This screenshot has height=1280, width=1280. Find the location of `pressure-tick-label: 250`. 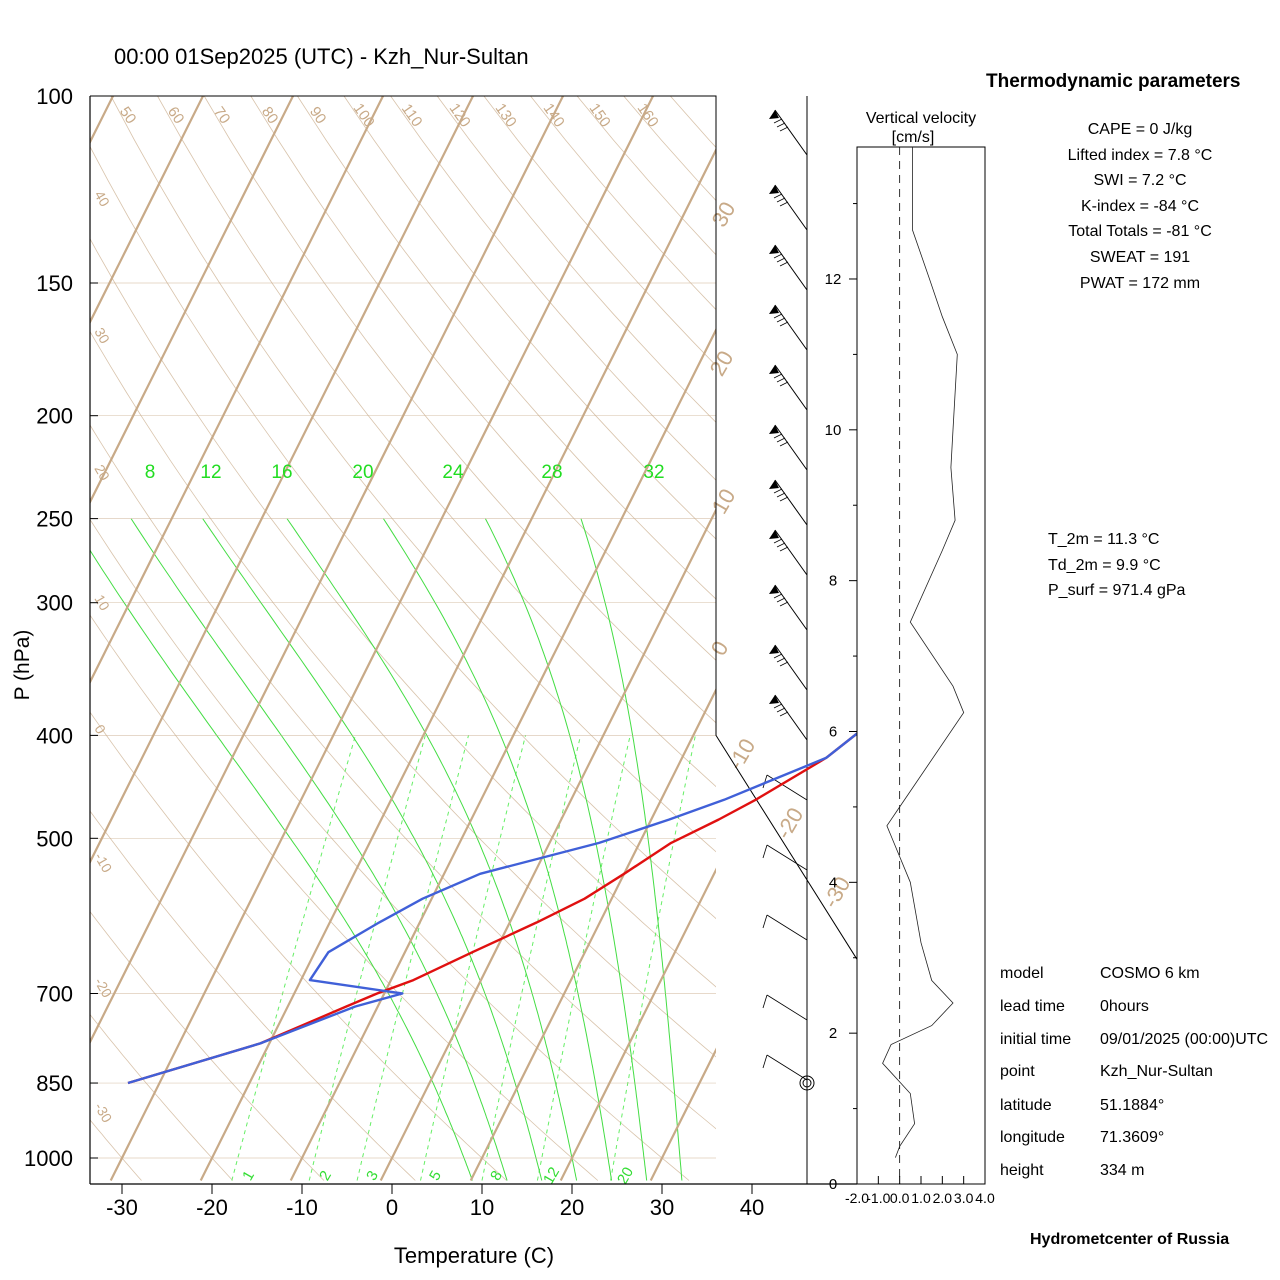

pressure-tick-label: 250 is located at coordinates (54, 519).